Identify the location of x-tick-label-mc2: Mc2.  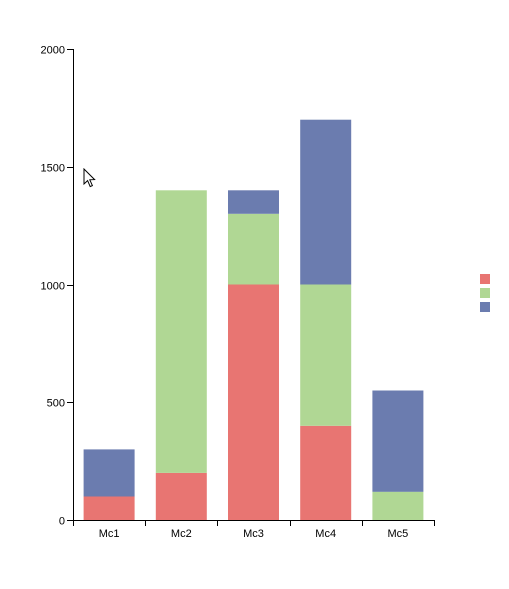
(181, 534).